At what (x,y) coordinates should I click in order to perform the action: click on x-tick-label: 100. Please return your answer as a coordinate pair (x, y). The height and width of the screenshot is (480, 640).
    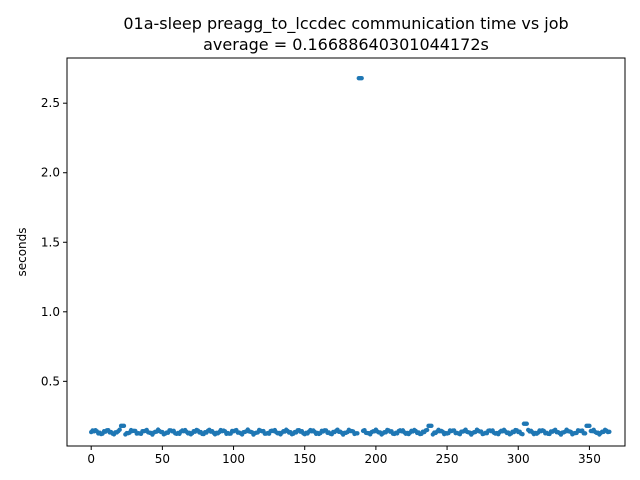
    Looking at the image, I should click on (233, 459).